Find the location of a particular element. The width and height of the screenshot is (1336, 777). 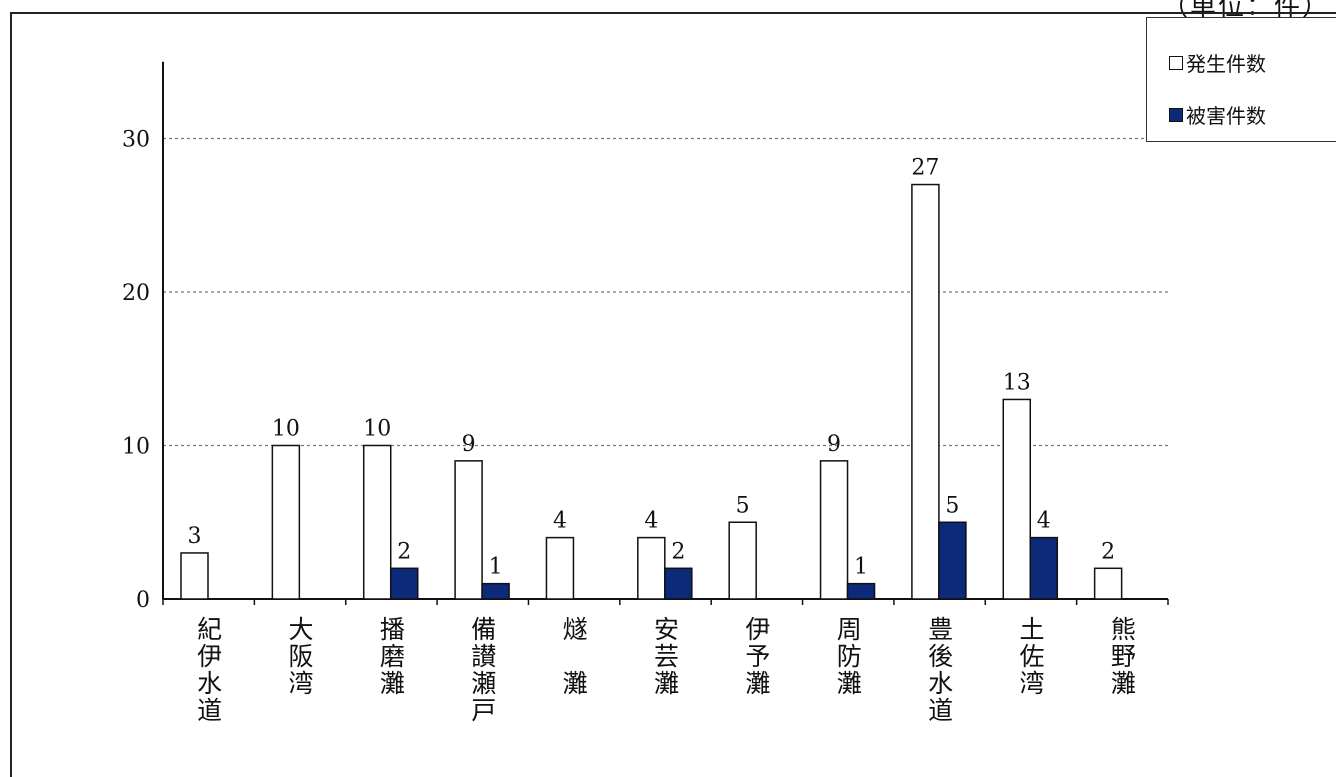

data-label-occurrences: 13 is located at coordinates (1017, 382).